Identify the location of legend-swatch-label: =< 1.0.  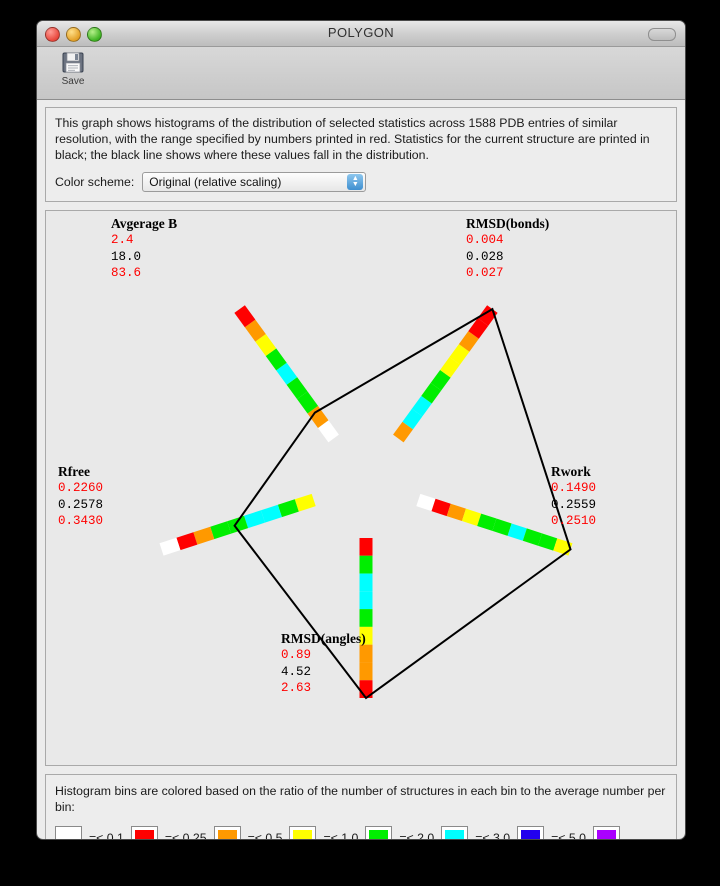
(341, 835).